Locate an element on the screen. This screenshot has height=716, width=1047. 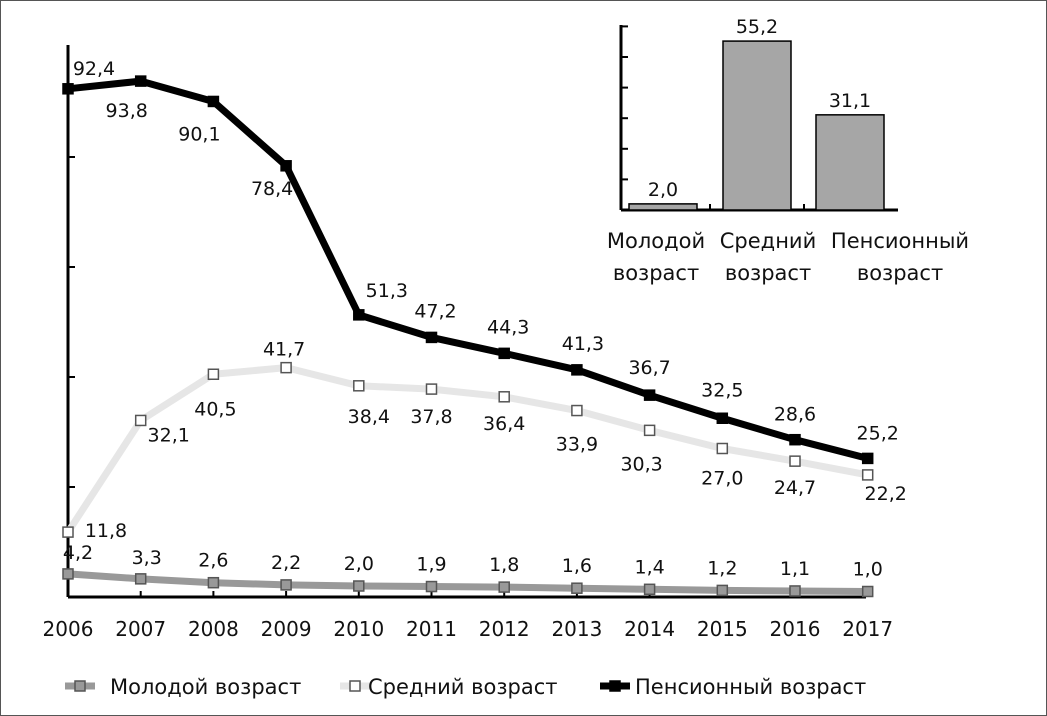
data-label: 38,4 is located at coordinates (369, 417).